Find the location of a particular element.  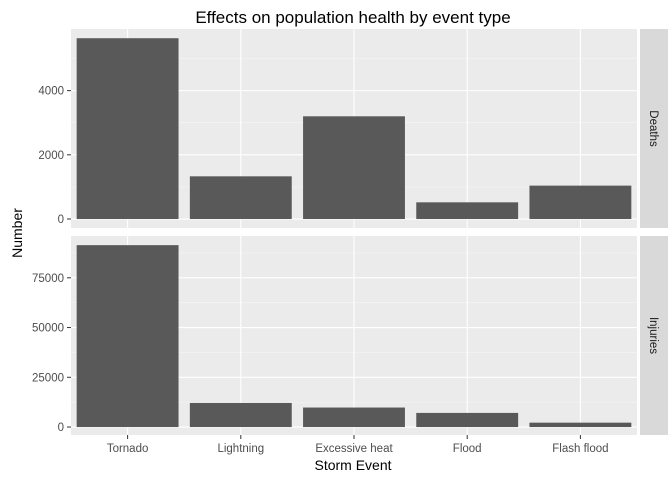

bar-deaths-flood is located at coordinates (467, 211).